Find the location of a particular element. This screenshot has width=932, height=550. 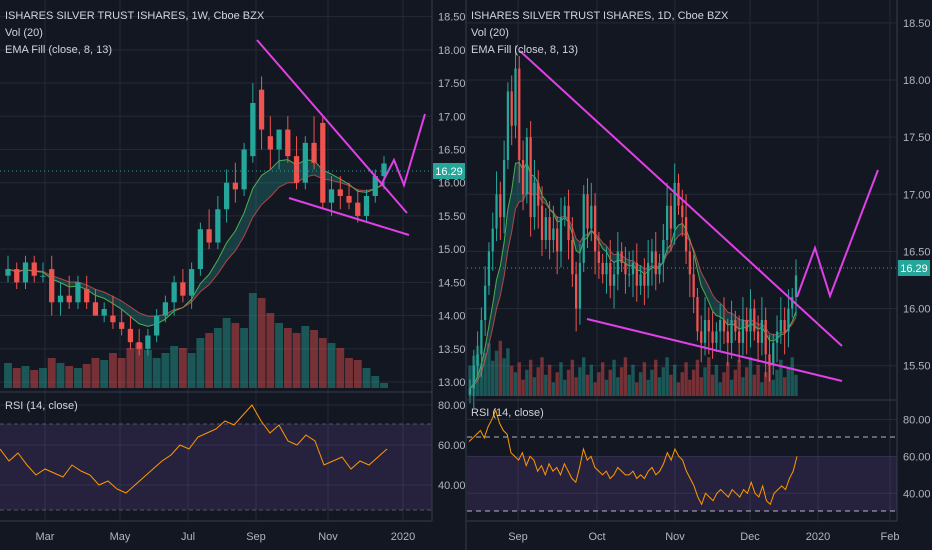

time-tick-label: May is located at coordinates (120, 537).